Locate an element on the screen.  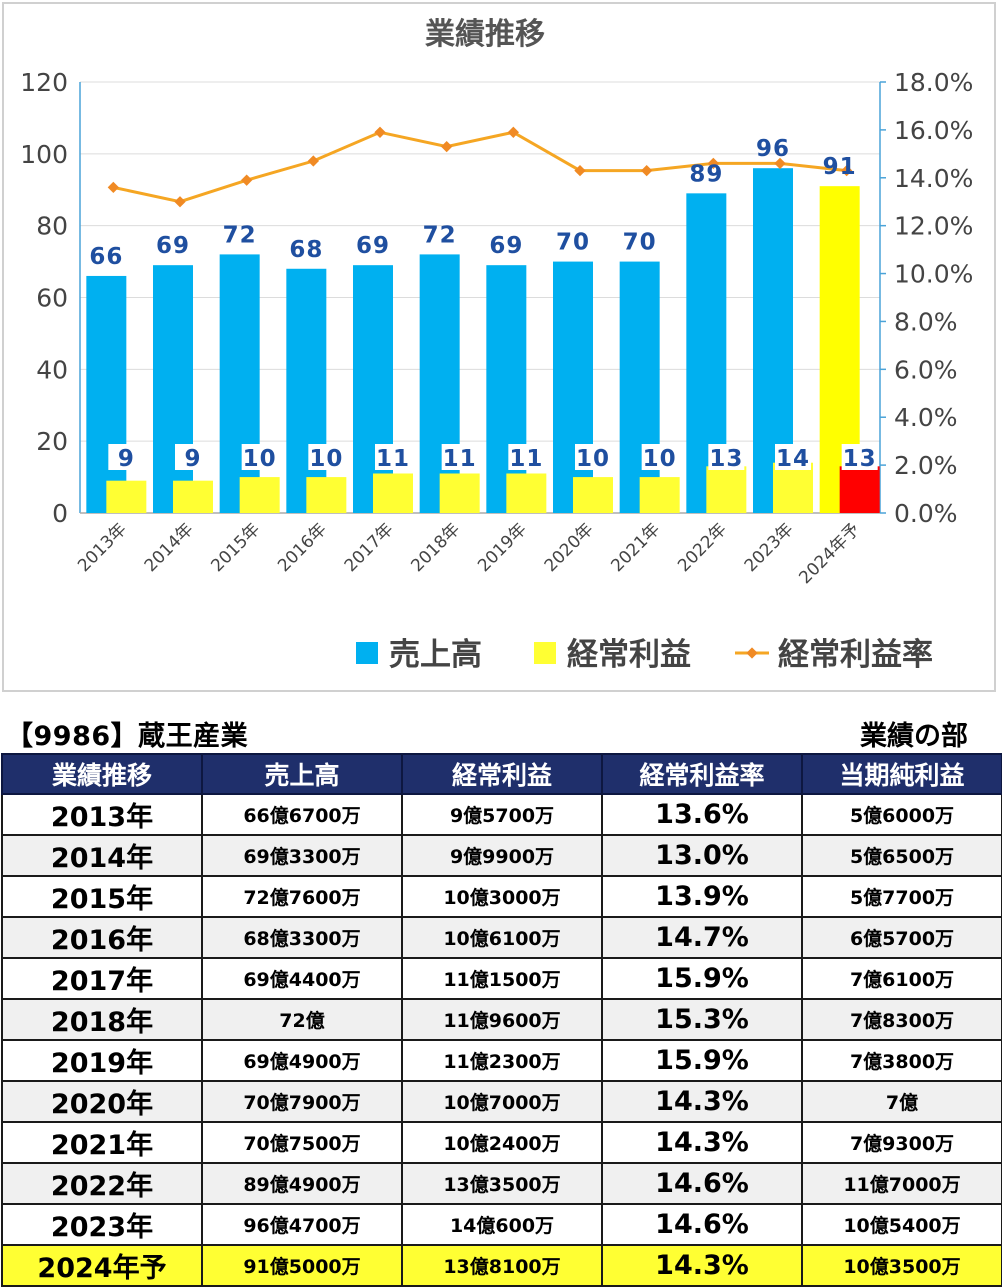
row-ordinary-profit: 11億2300万 is located at coordinates (502, 1060).